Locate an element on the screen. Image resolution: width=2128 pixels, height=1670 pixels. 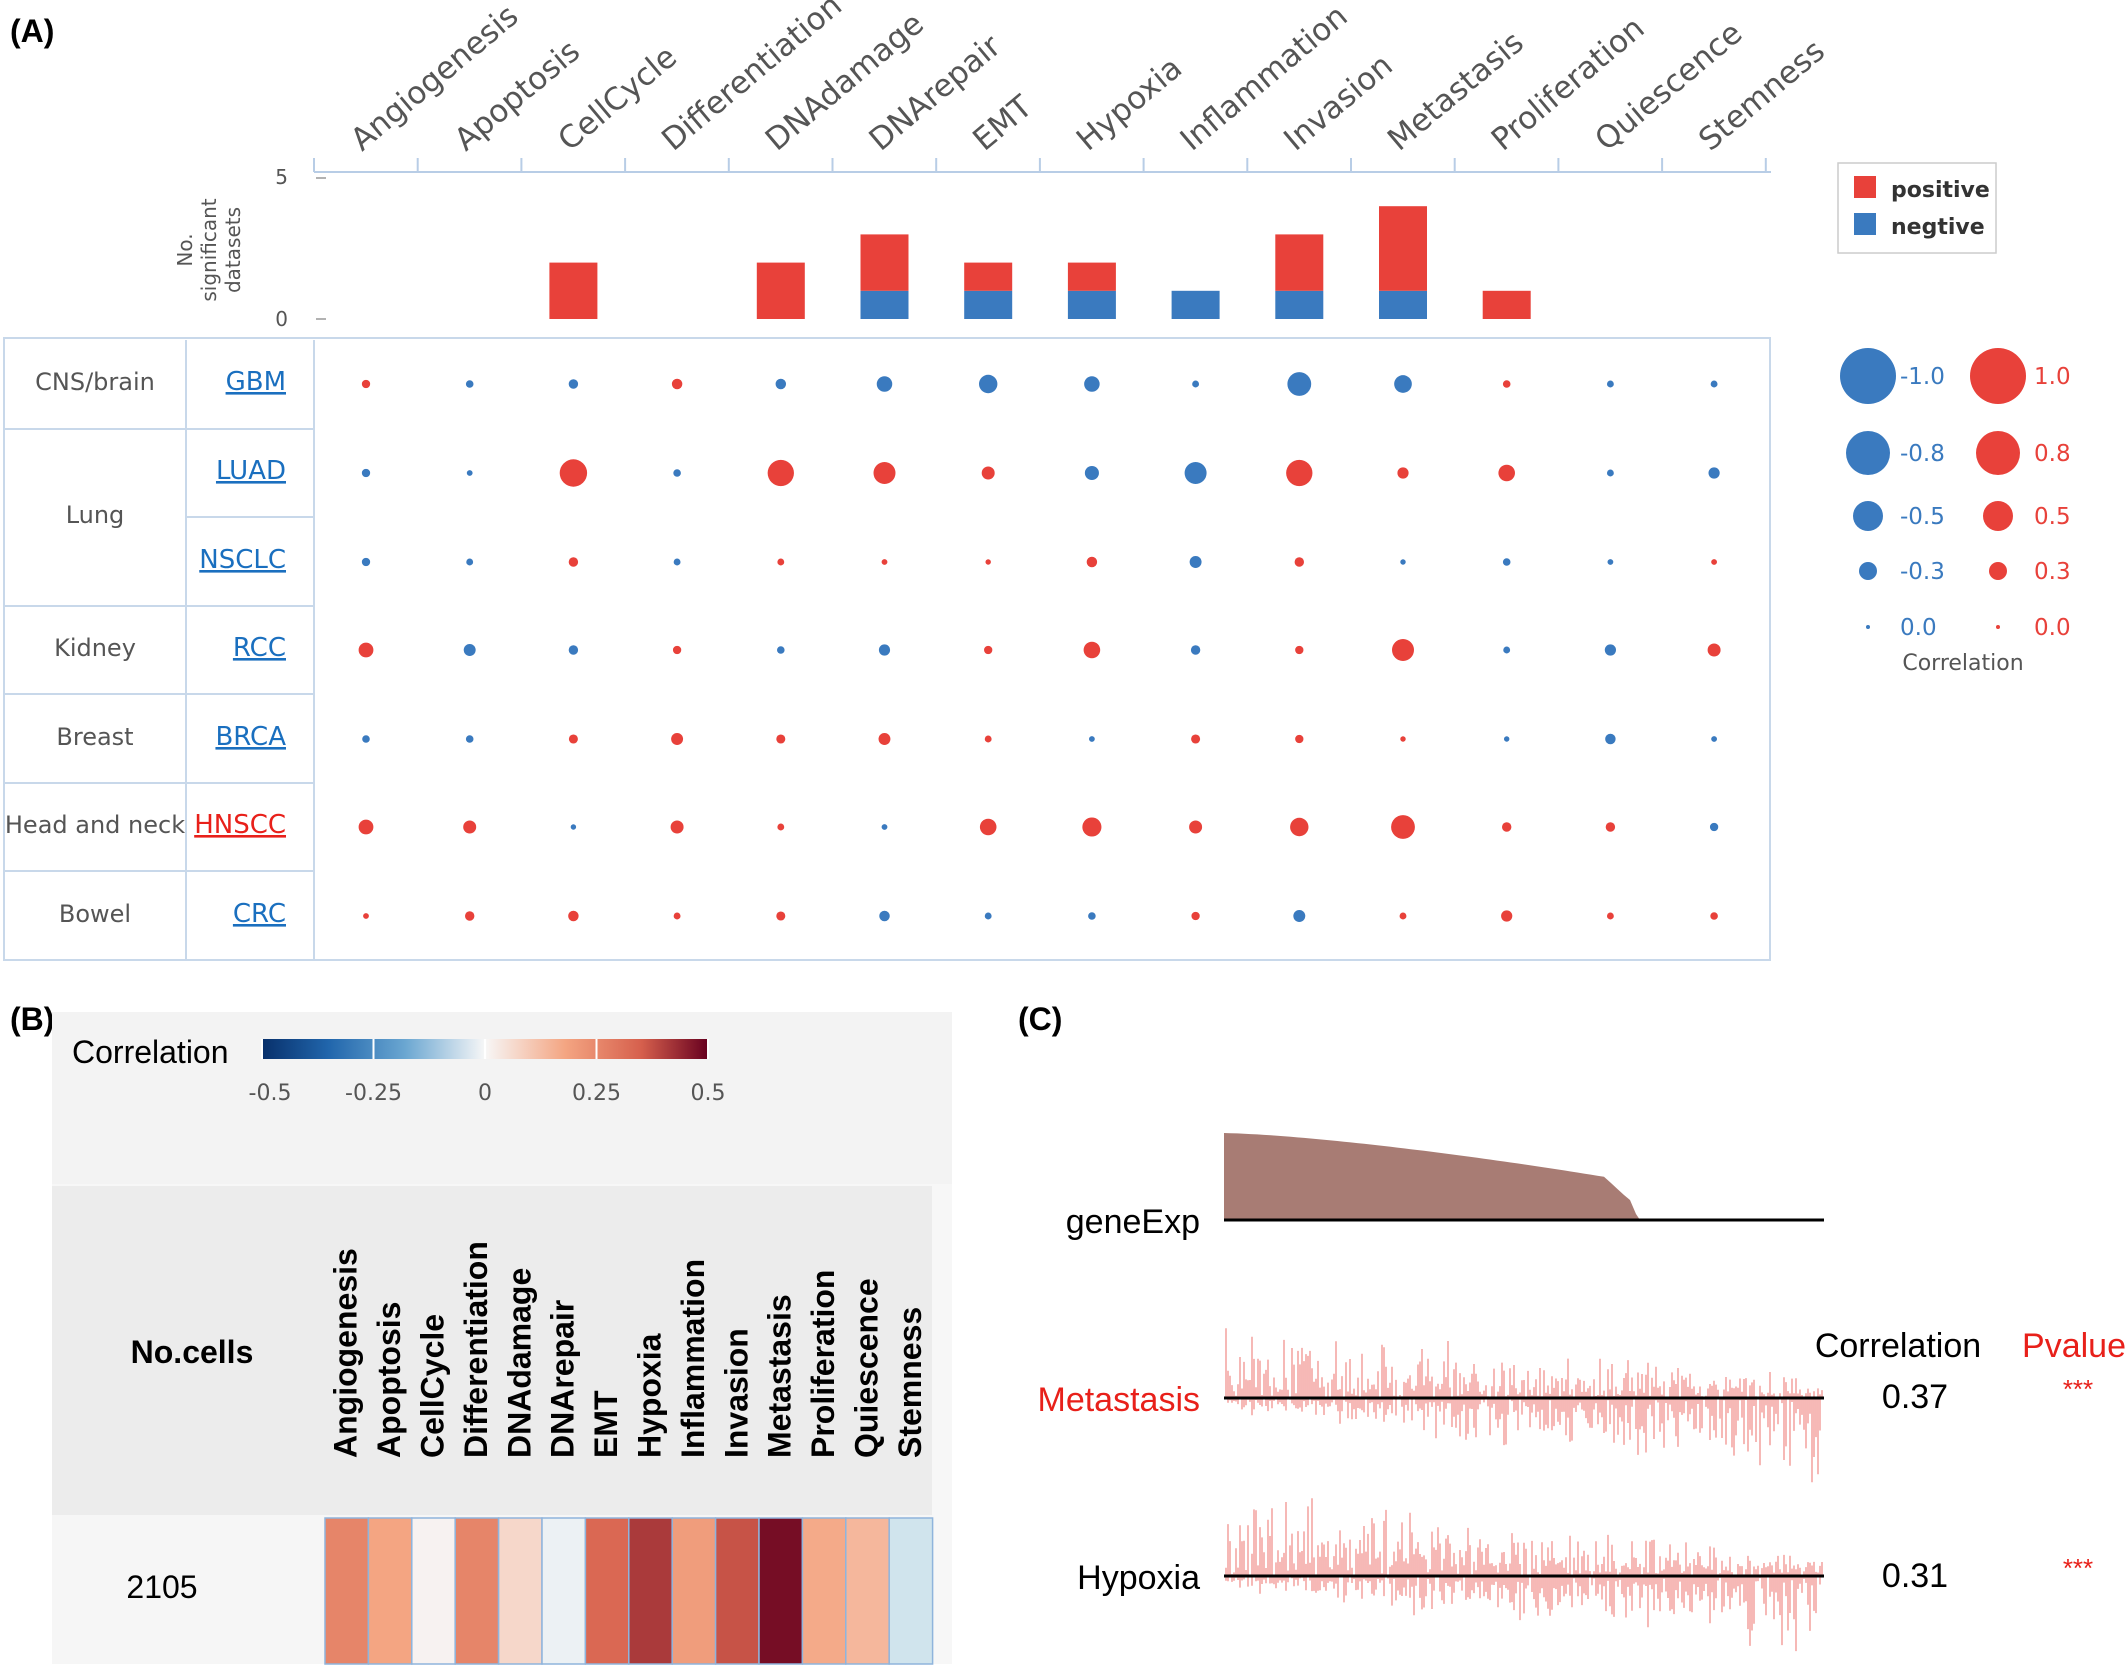
heatmap-column-label-dnadamage: DNAdamage is located at coordinates (519, 1363).